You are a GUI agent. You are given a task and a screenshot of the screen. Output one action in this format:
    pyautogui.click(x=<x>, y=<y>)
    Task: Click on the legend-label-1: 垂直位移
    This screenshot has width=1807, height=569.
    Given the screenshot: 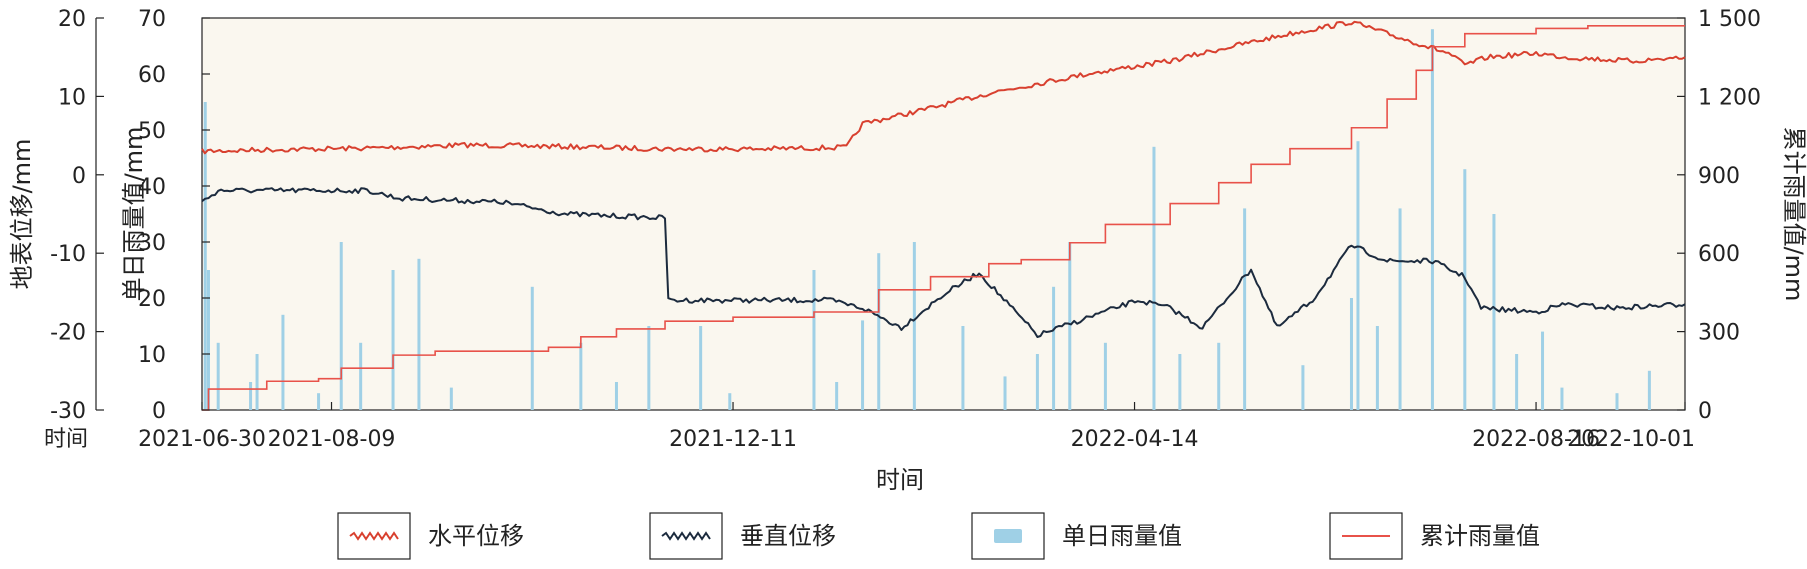 What is the action you would take?
    pyautogui.click(x=788, y=536)
    